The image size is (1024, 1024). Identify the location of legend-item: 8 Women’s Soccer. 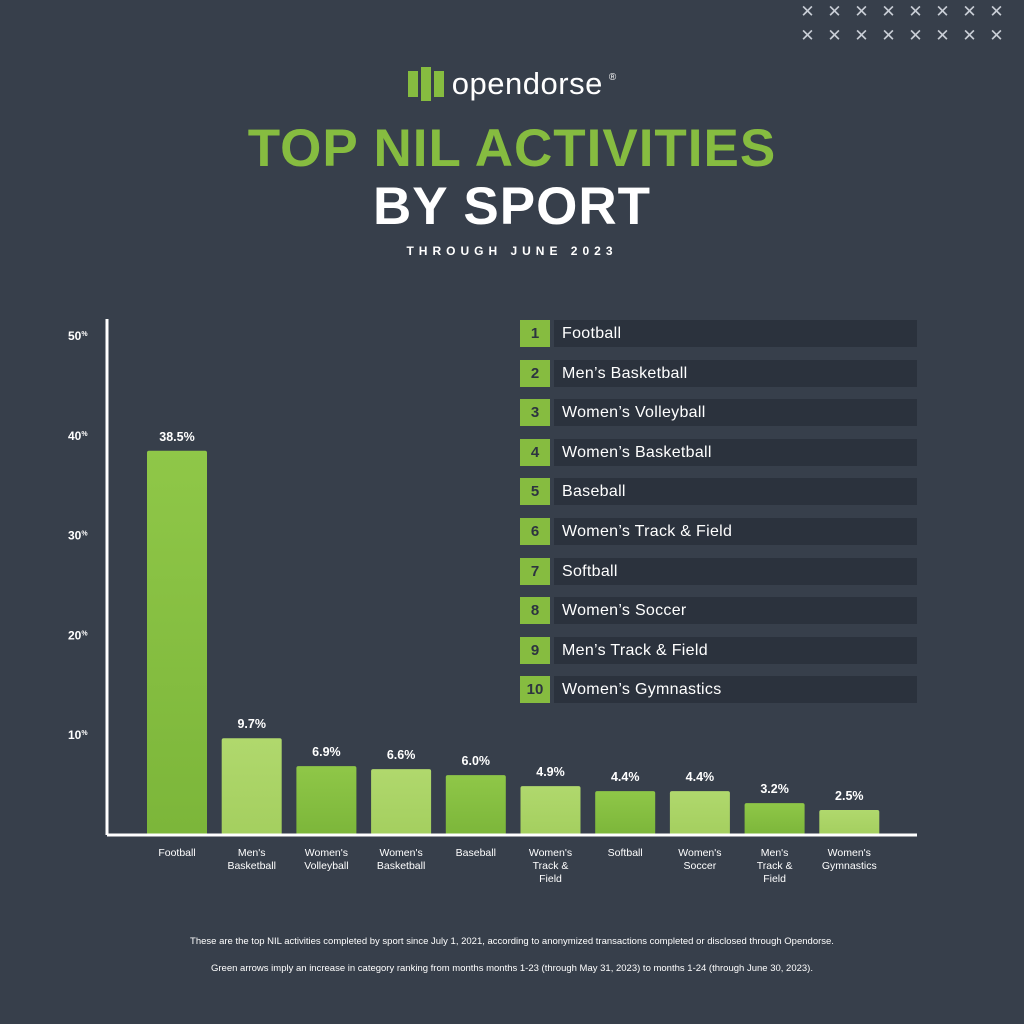
(718, 611).